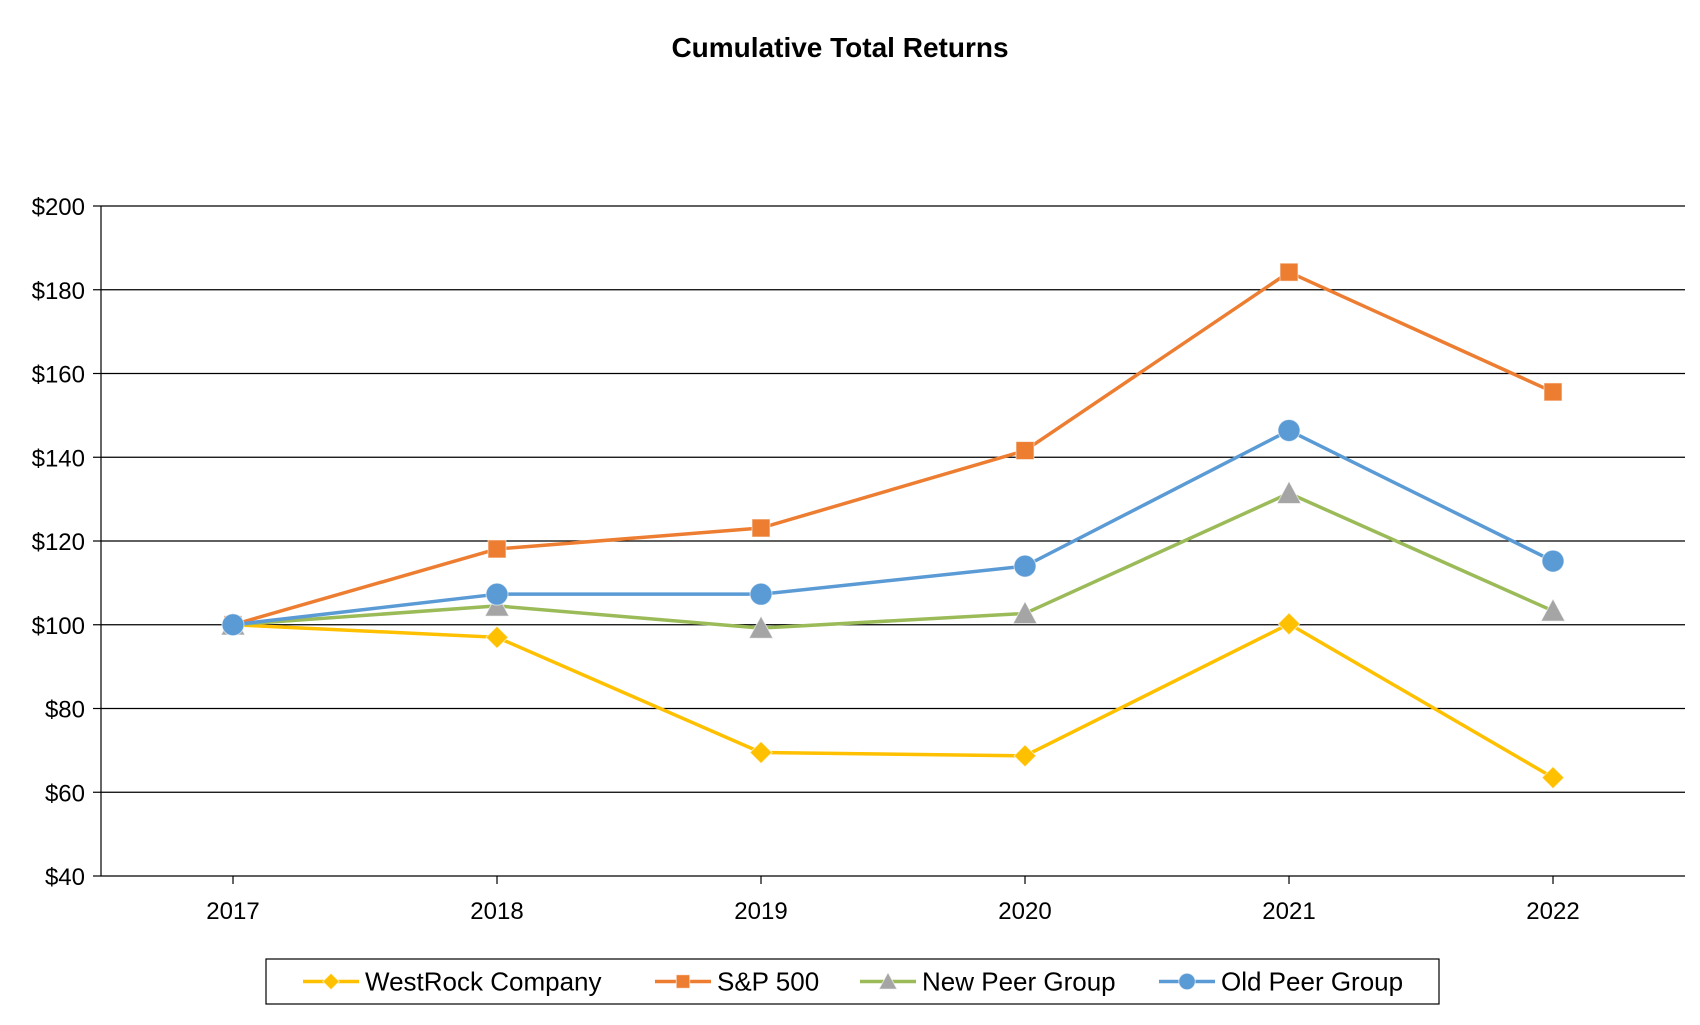 This screenshot has height=1025, width=1700. I want to click on legend-box, so click(852, 981).